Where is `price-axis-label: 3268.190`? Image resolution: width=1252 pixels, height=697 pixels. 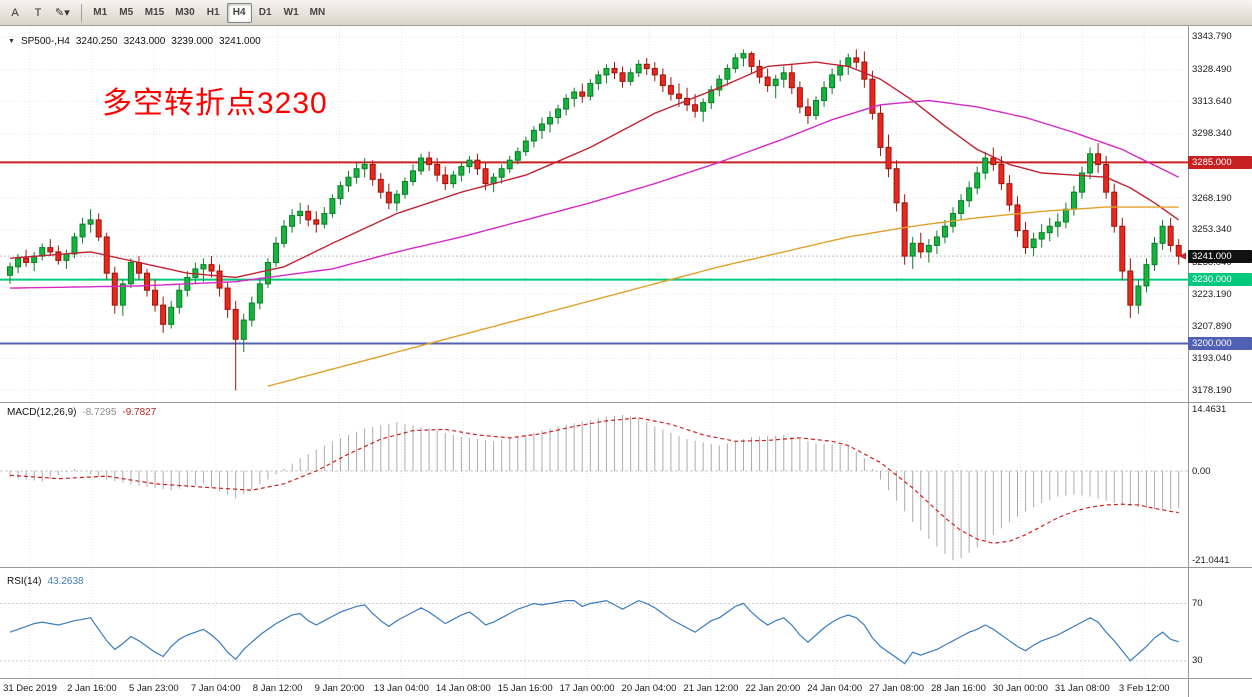 price-axis-label: 3268.190 is located at coordinates (1212, 198).